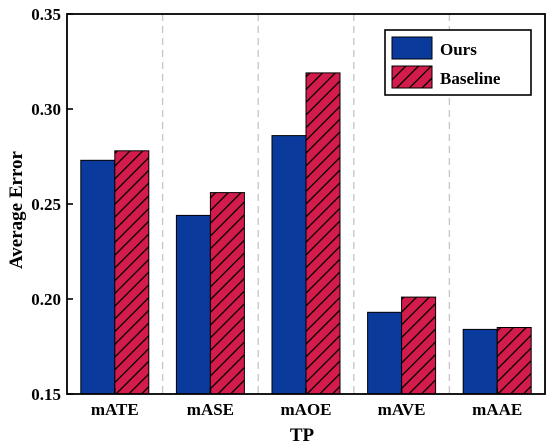 The width and height of the screenshot is (550, 447). What do you see at coordinates (46, 109) in the screenshot?
I see `y-tick-label: 0.30` at bounding box center [46, 109].